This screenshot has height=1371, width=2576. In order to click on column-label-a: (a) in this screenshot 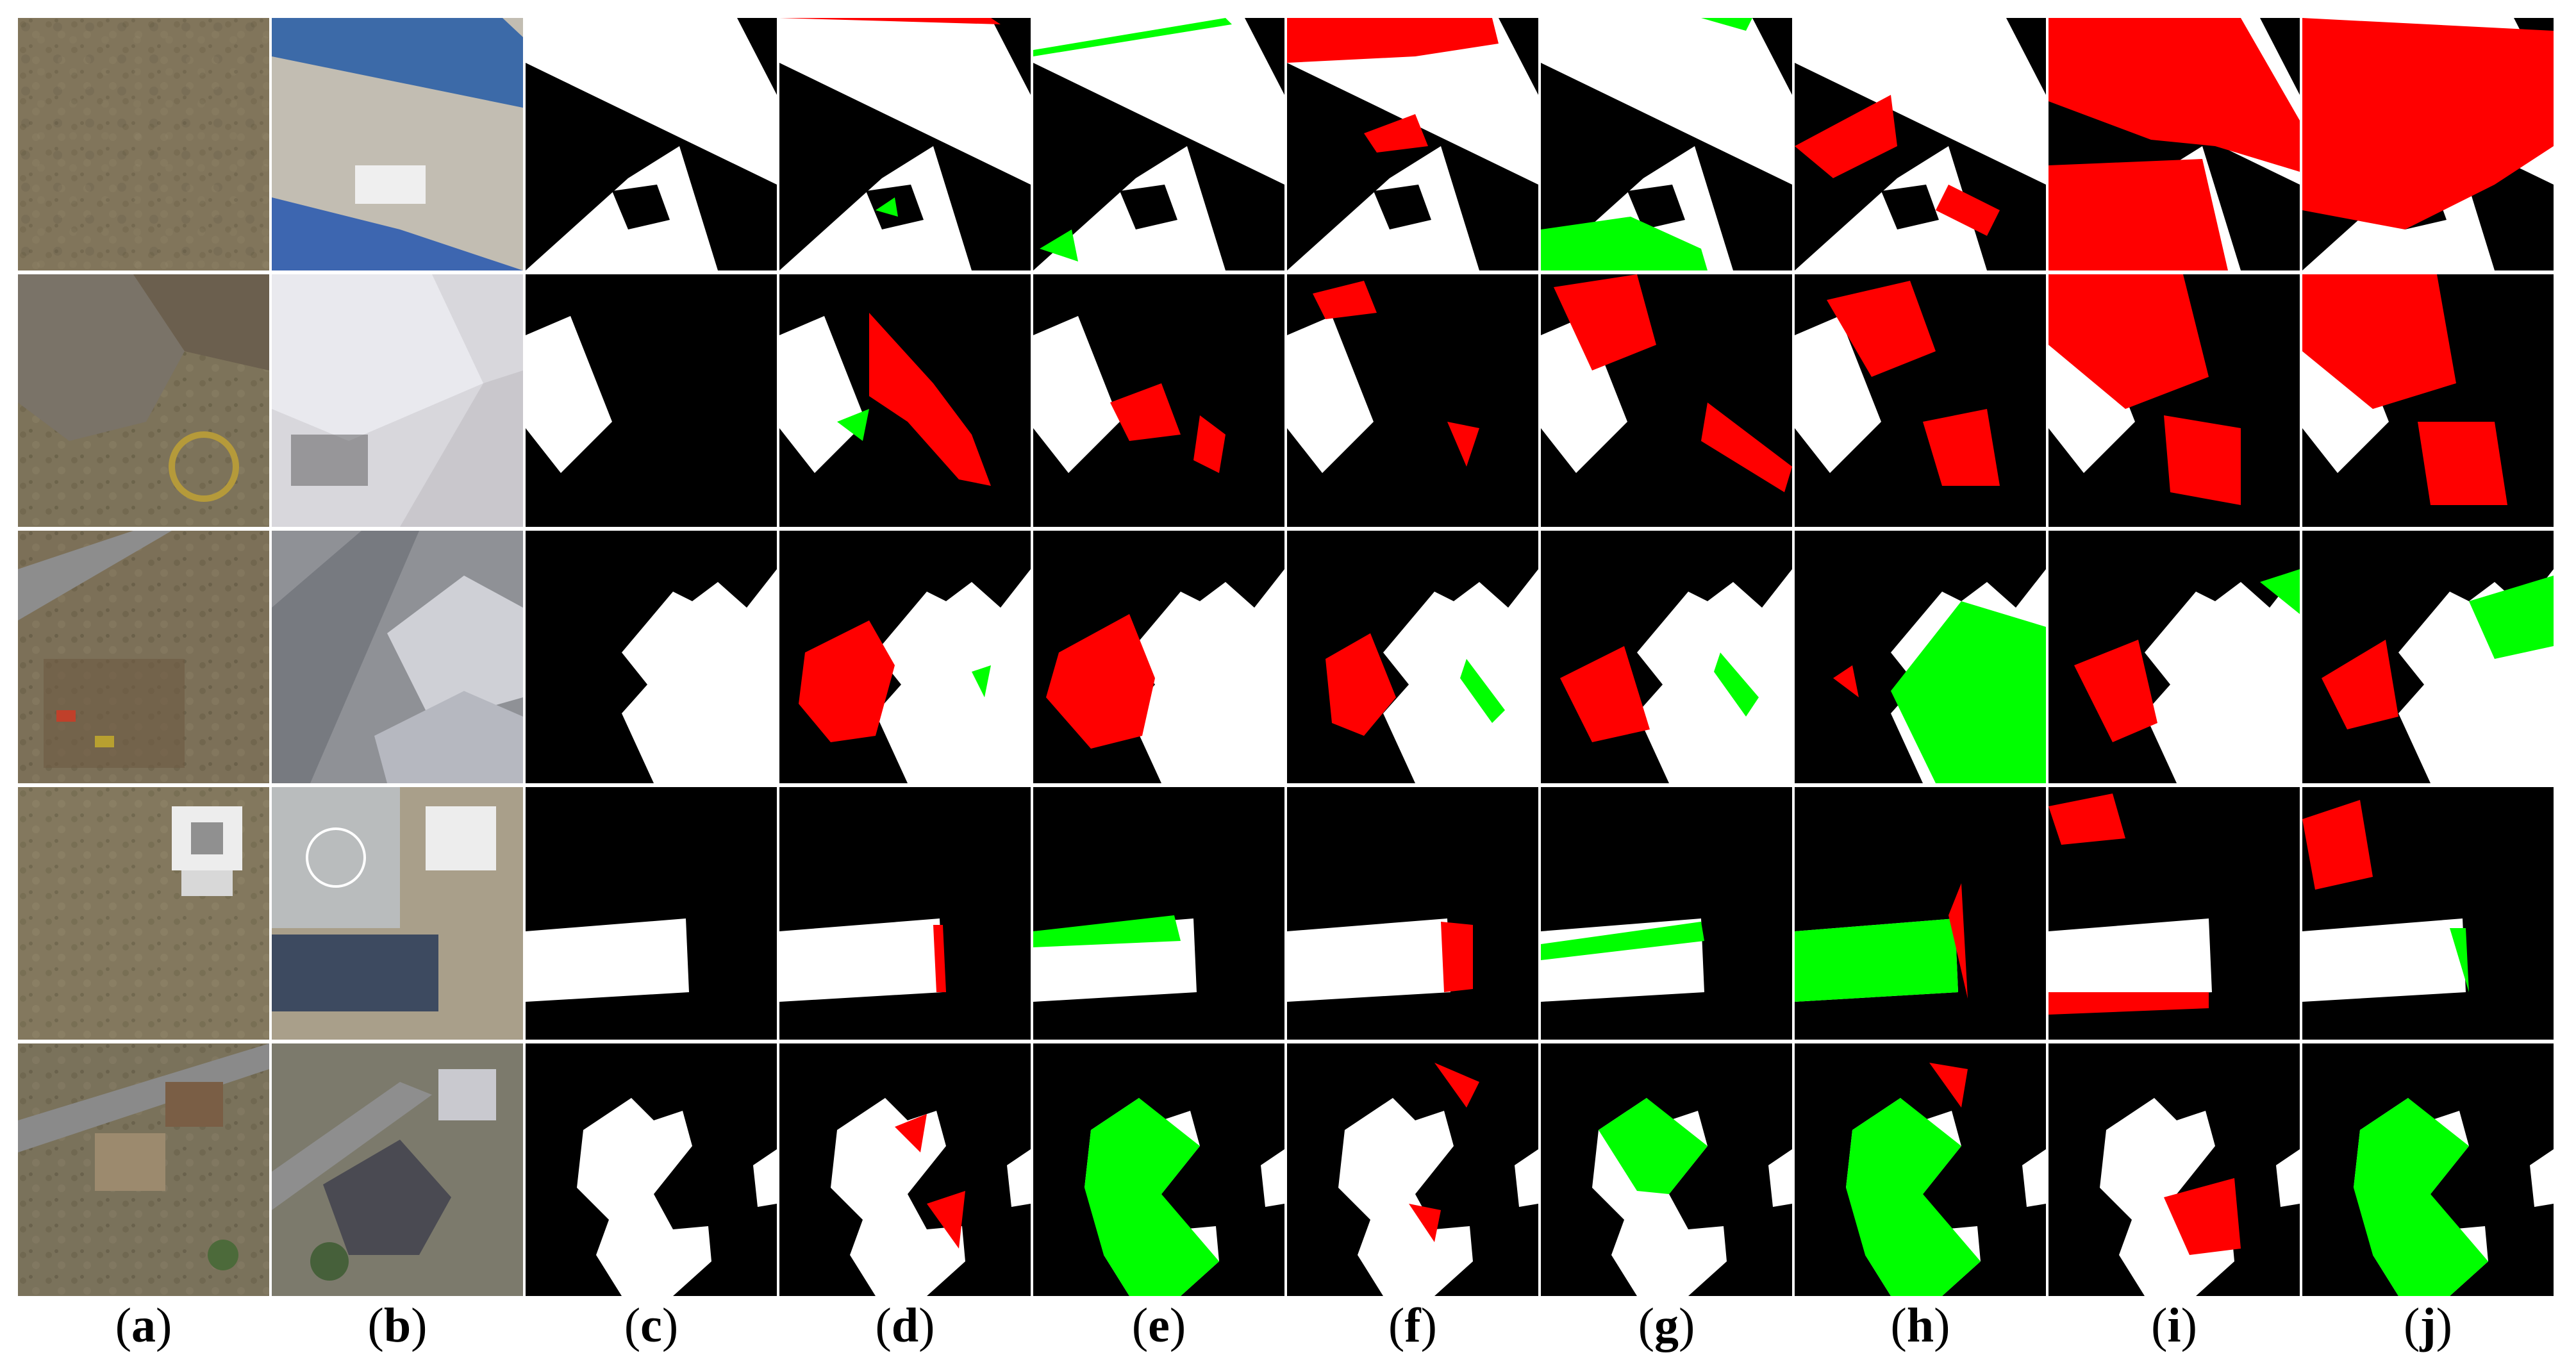, I will do `click(143, 1325)`.